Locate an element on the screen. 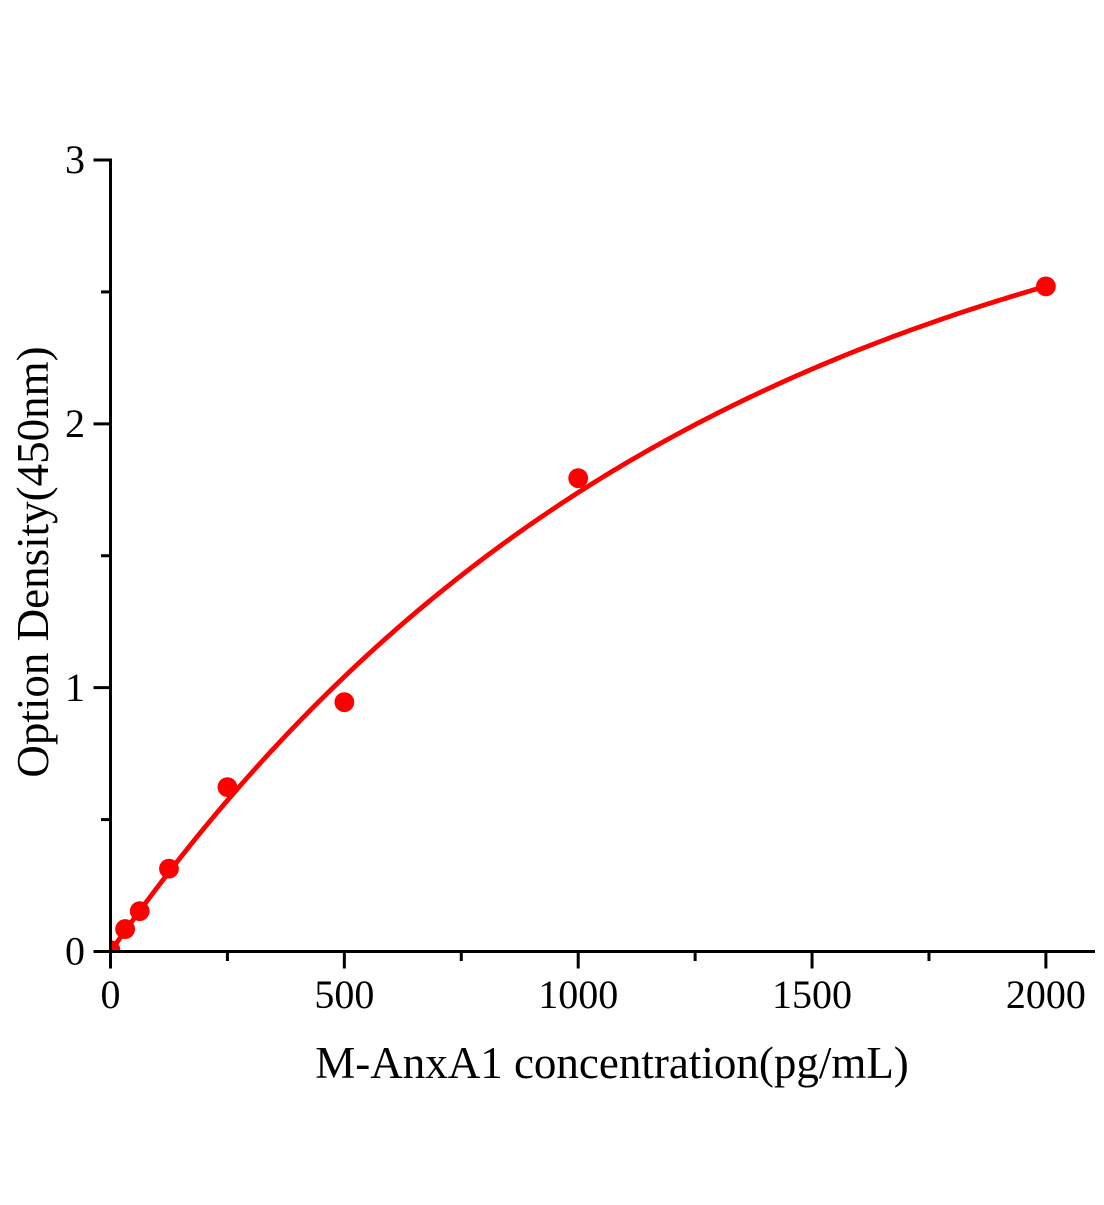 The height and width of the screenshot is (1205, 1104). y-tick-label: 0 is located at coordinates (75, 951).